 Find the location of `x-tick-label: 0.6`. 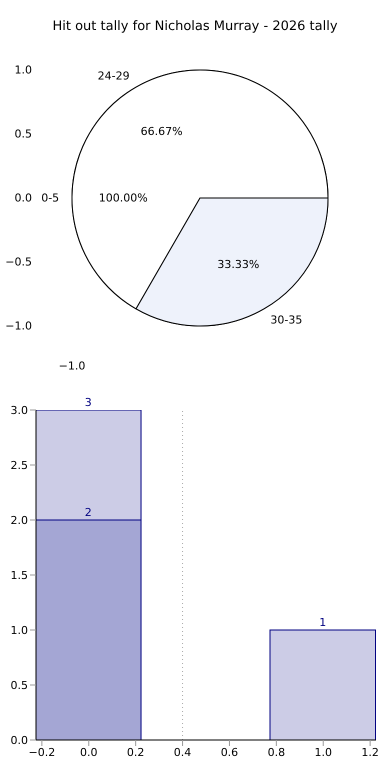

x-tick-label: 0.6 is located at coordinates (229, 752).